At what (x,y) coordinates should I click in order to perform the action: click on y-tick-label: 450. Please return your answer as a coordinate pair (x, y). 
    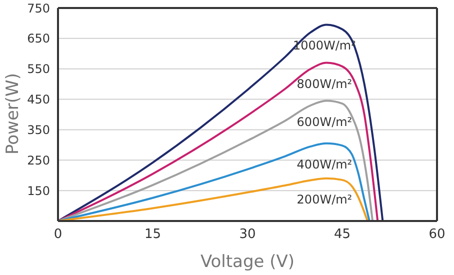
    Looking at the image, I should click on (38, 99).